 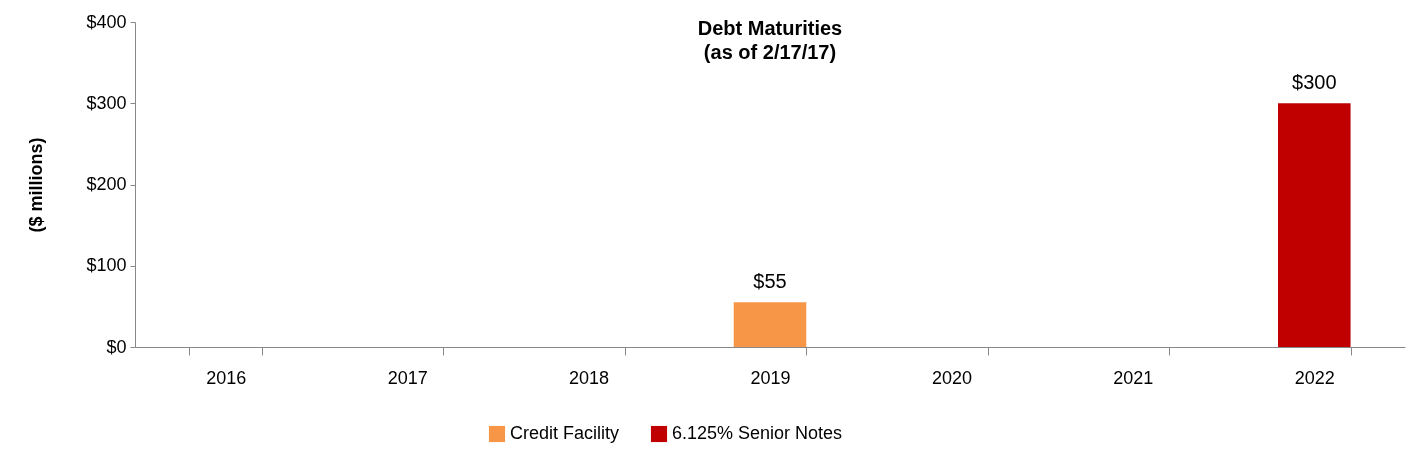 What do you see at coordinates (770, 52) in the screenshot?
I see `text: (as of 2/17/17)` at bounding box center [770, 52].